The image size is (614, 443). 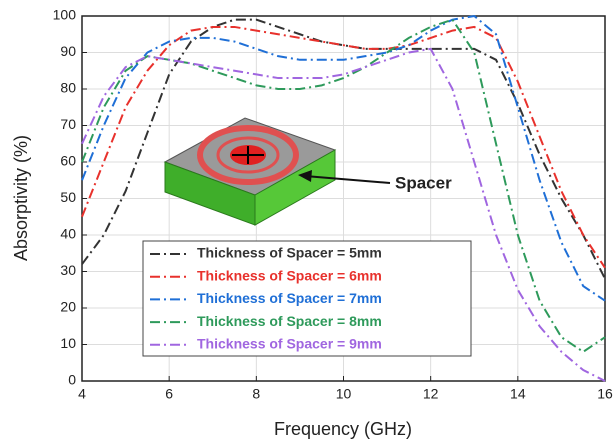 What do you see at coordinates (289, 344) in the screenshot?
I see `legend-label: Thickness of Spacer = 9mm` at bounding box center [289, 344].